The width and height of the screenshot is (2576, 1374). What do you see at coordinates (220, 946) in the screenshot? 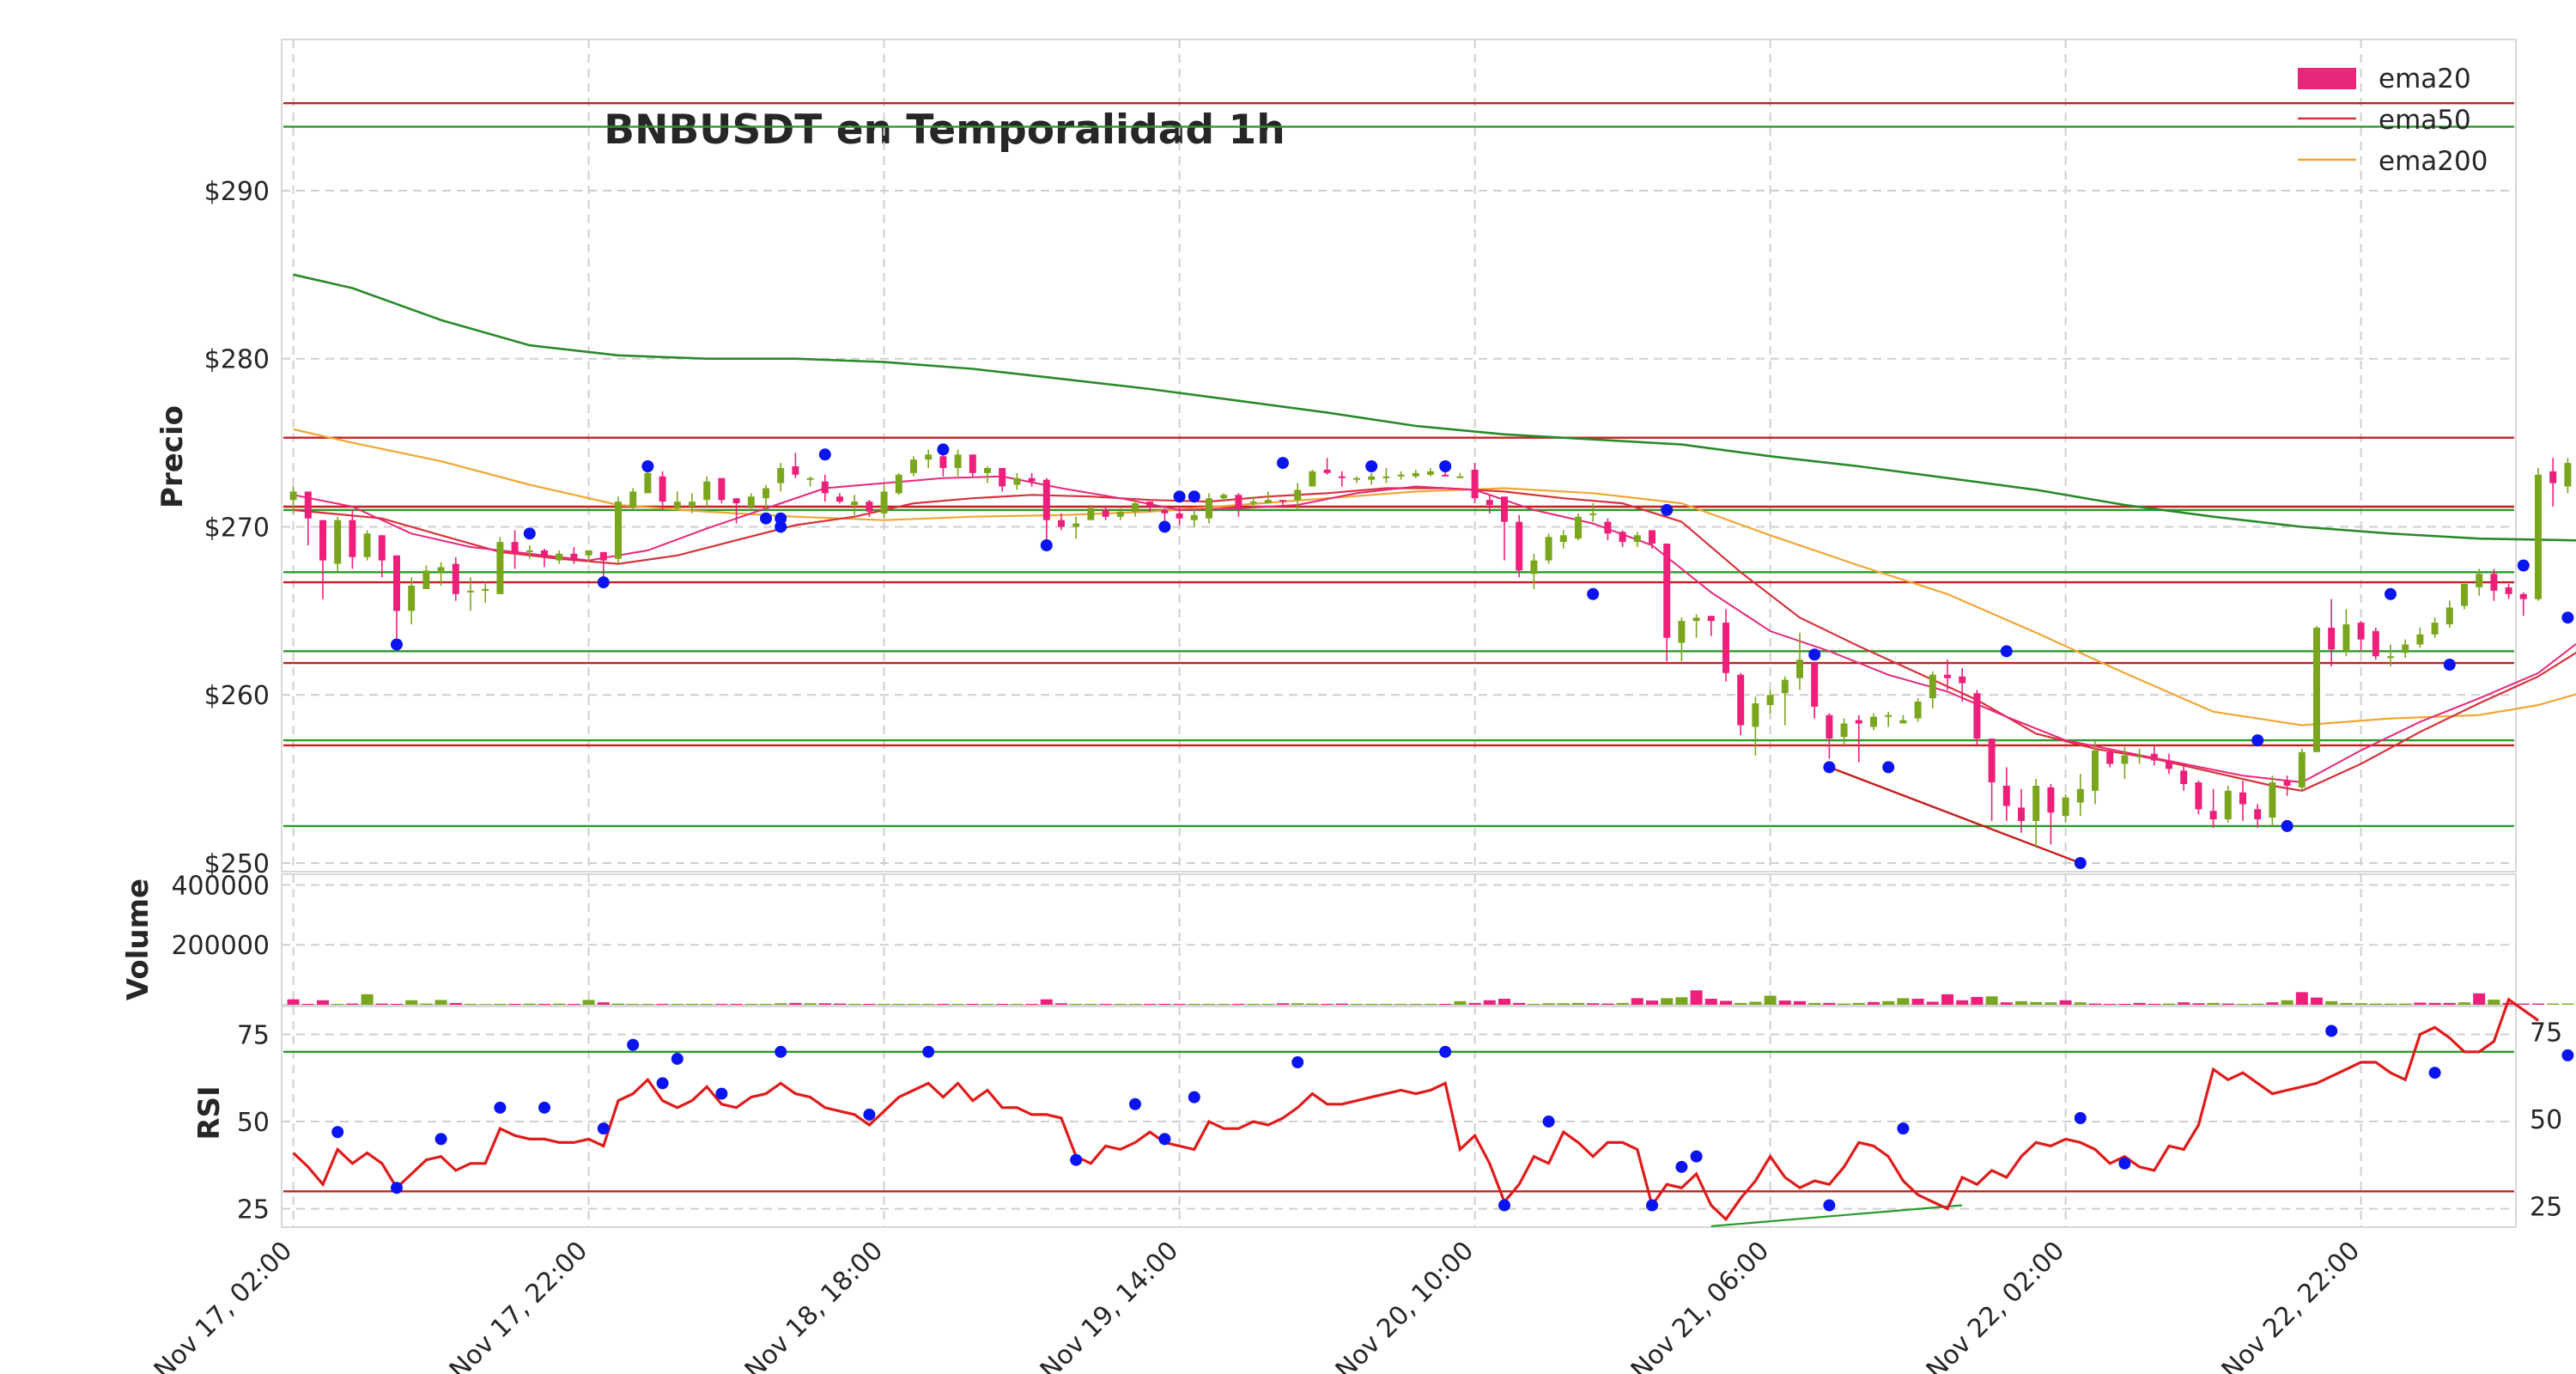
I see `volume-tick-label: 200000` at bounding box center [220, 946].